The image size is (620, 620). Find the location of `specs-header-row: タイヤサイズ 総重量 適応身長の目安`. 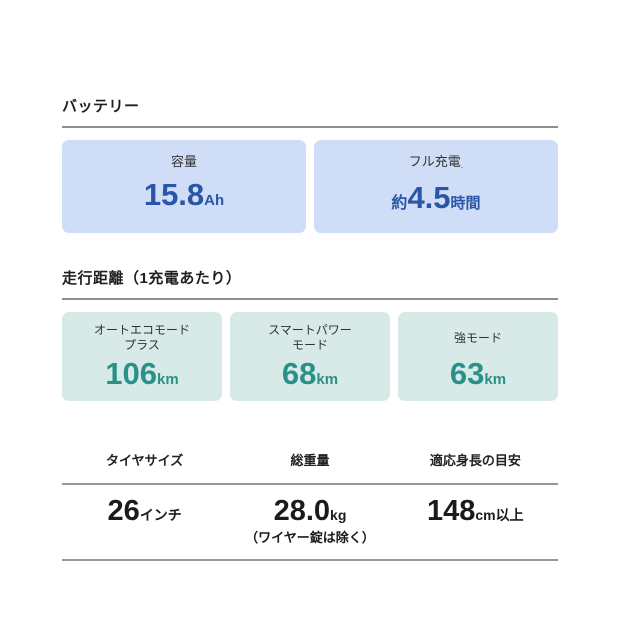

specs-header-row: タイヤサイズ 総重量 適応身長の目安 is located at coordinates (310, 461).